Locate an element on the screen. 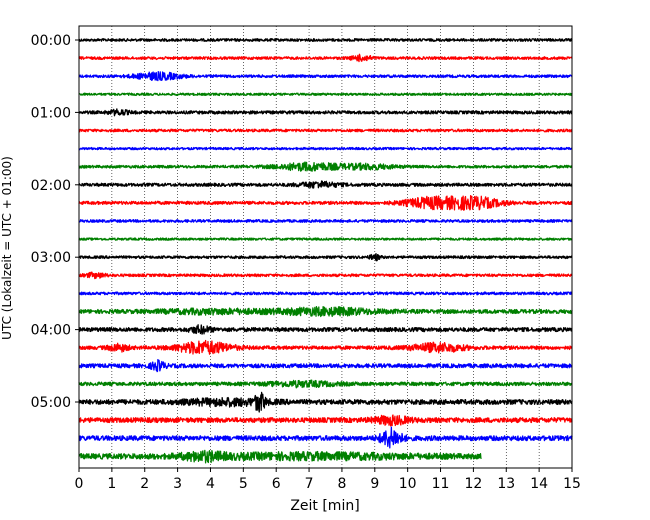  y-tick-label-0500: 05:00 is located at coordinates (51, 403).